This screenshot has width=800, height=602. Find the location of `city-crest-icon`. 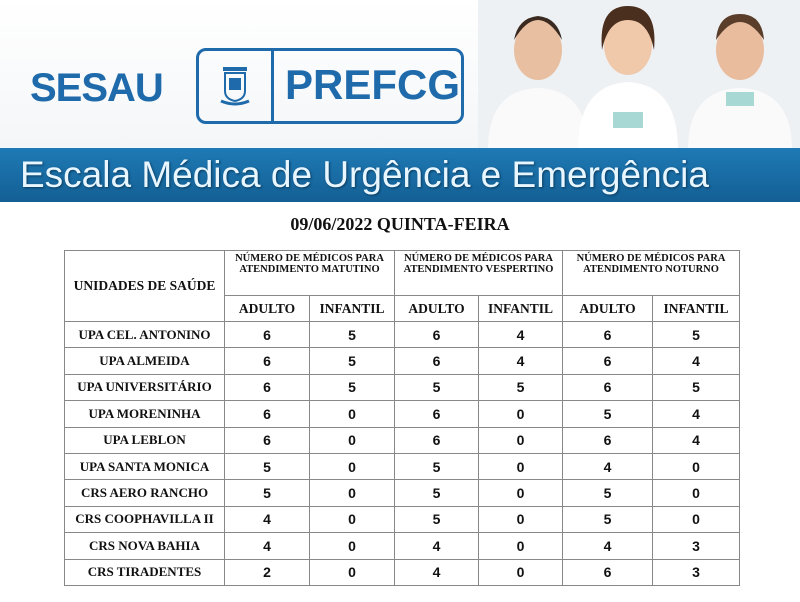

city-crest-icon is located at coordinates (235, 86).